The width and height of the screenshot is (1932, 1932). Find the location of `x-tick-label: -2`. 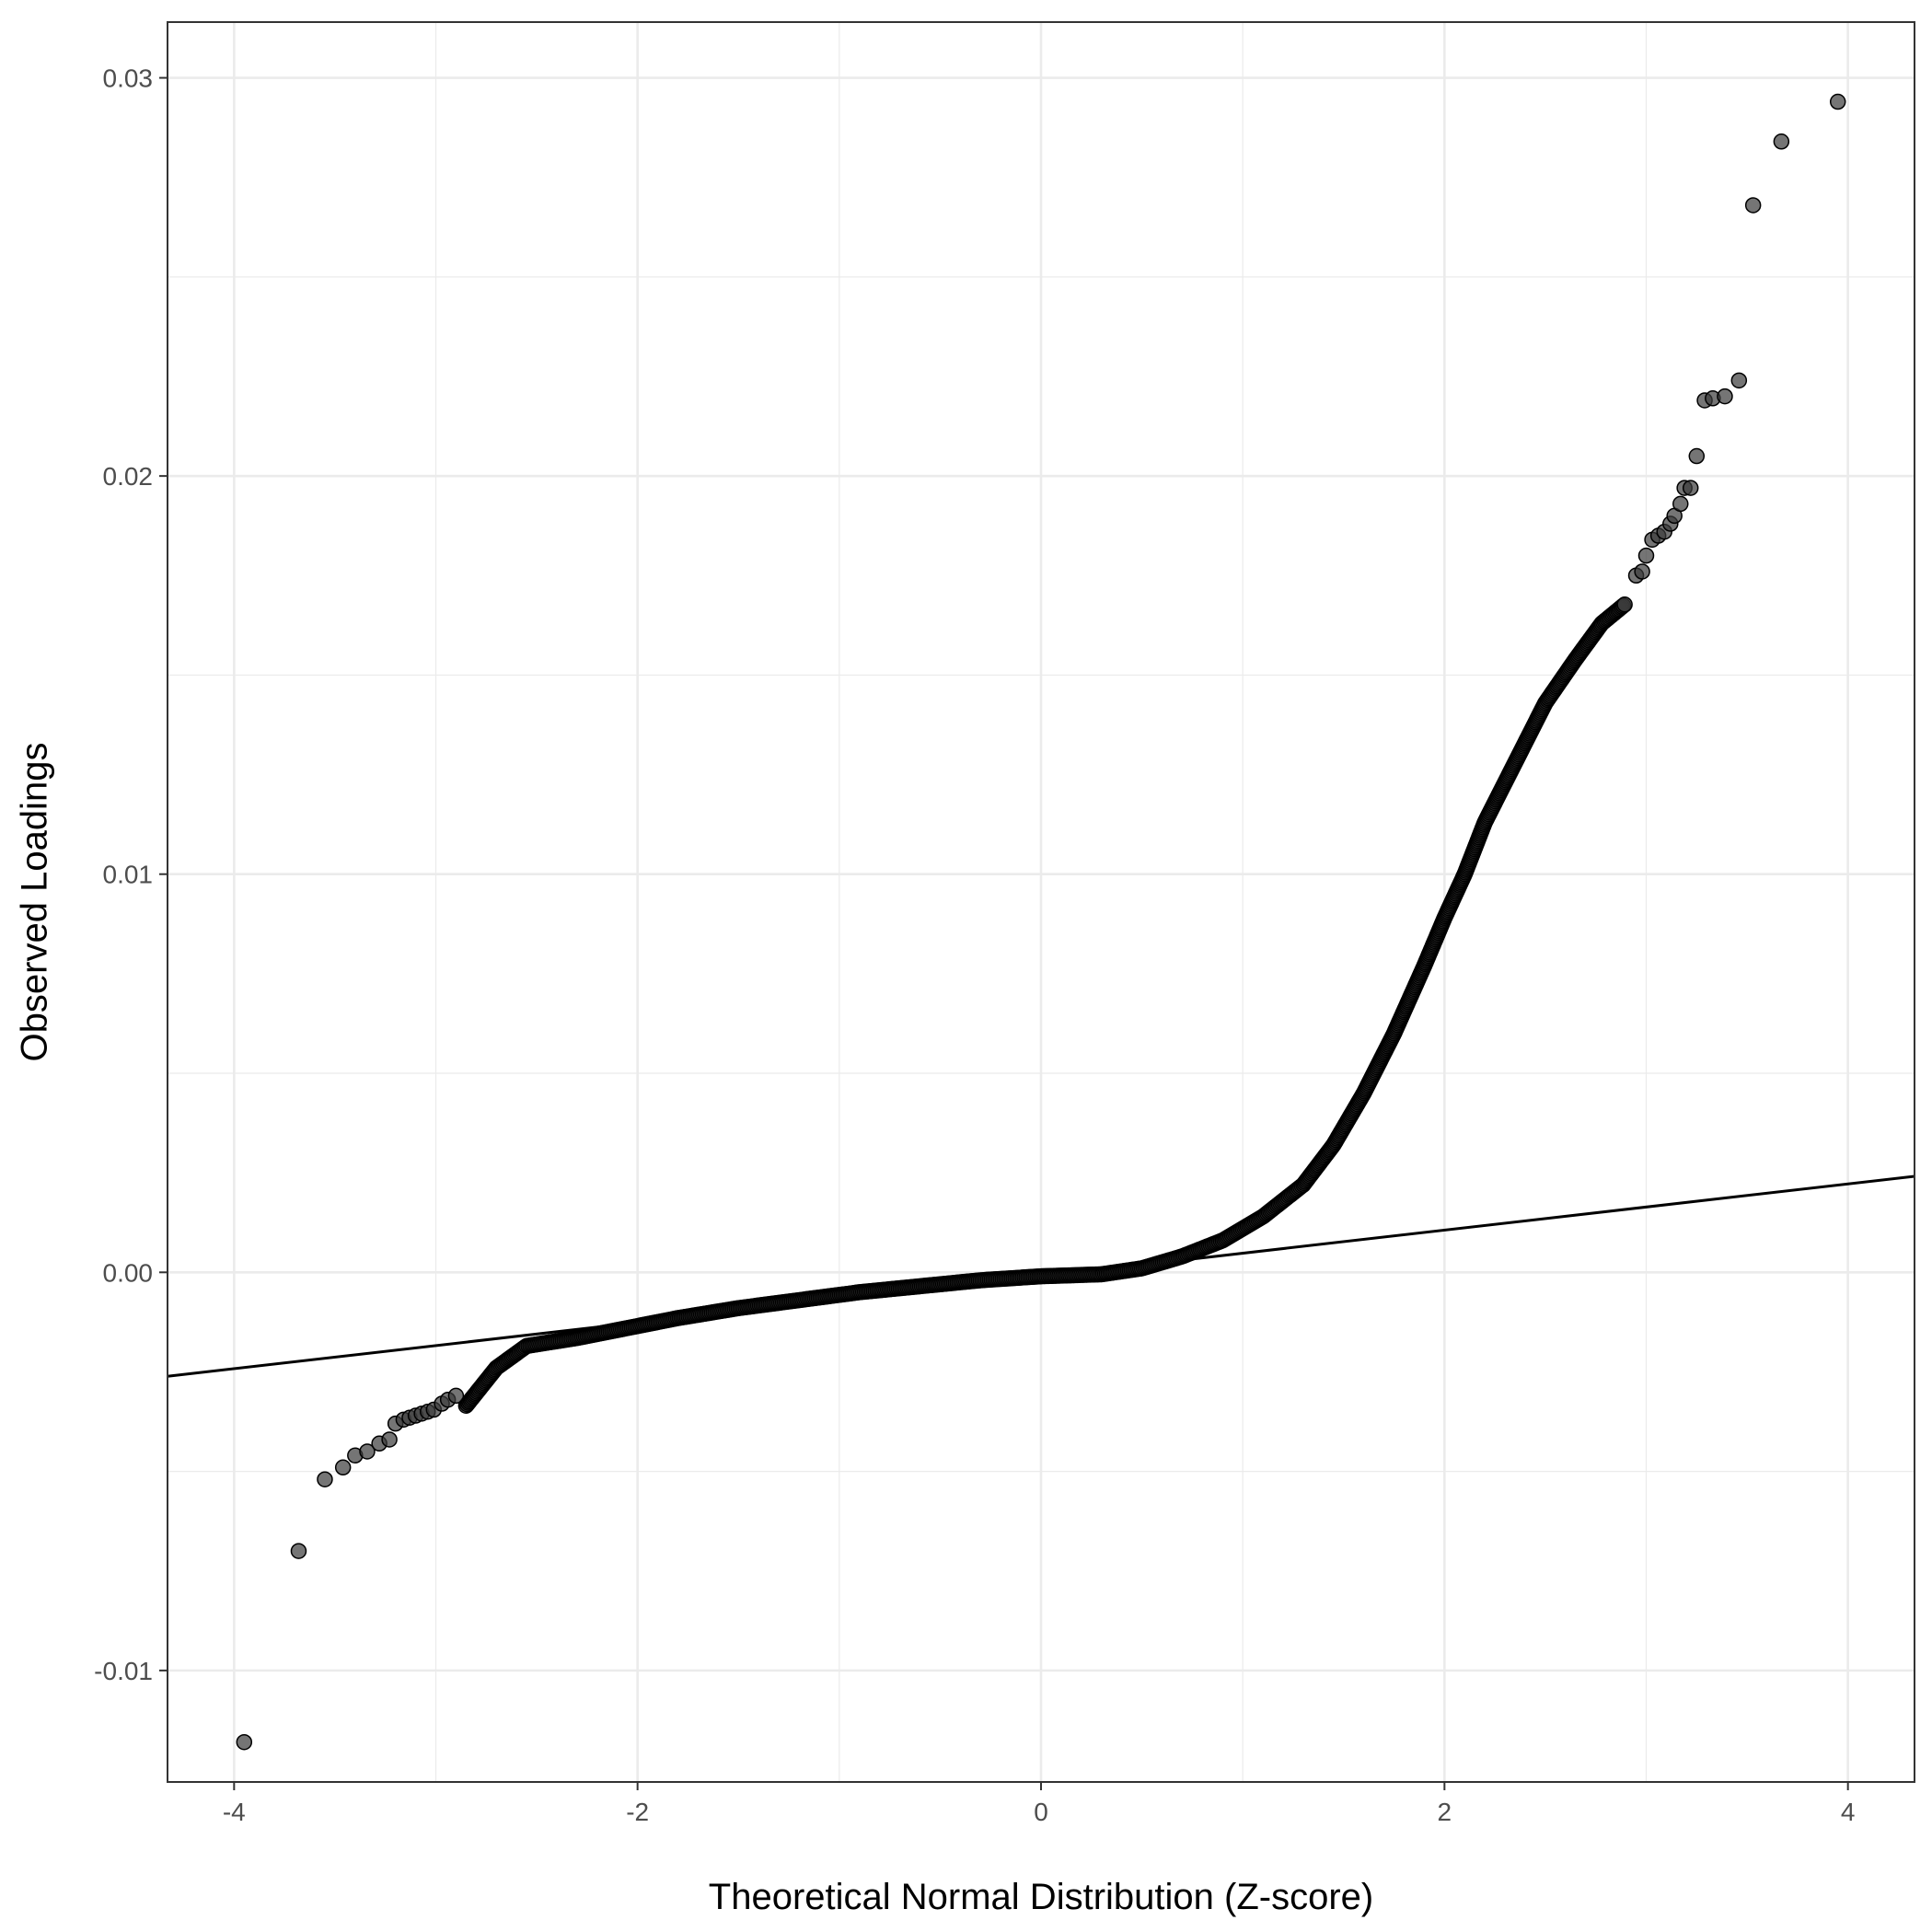

x-tick-label: -2 is located at coordinates (638, 1812).